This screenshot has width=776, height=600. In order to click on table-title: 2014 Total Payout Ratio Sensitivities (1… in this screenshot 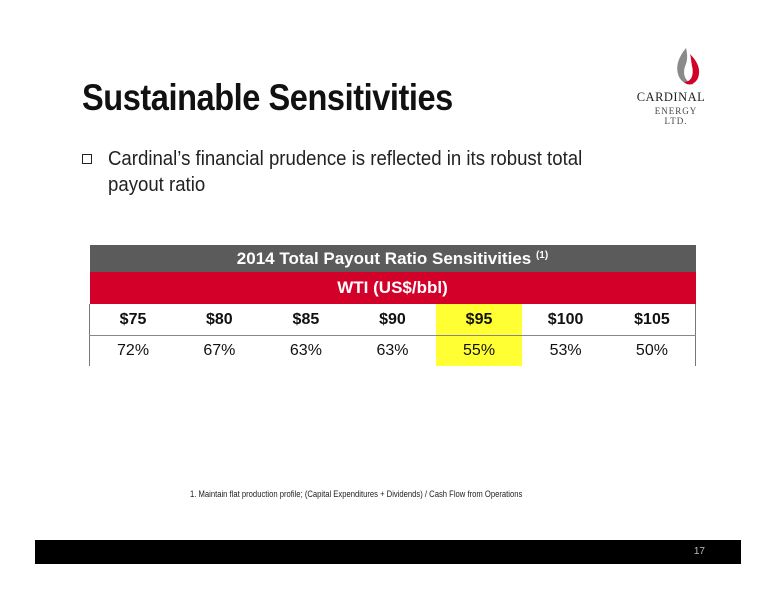, I will do `click(392, 258)`.